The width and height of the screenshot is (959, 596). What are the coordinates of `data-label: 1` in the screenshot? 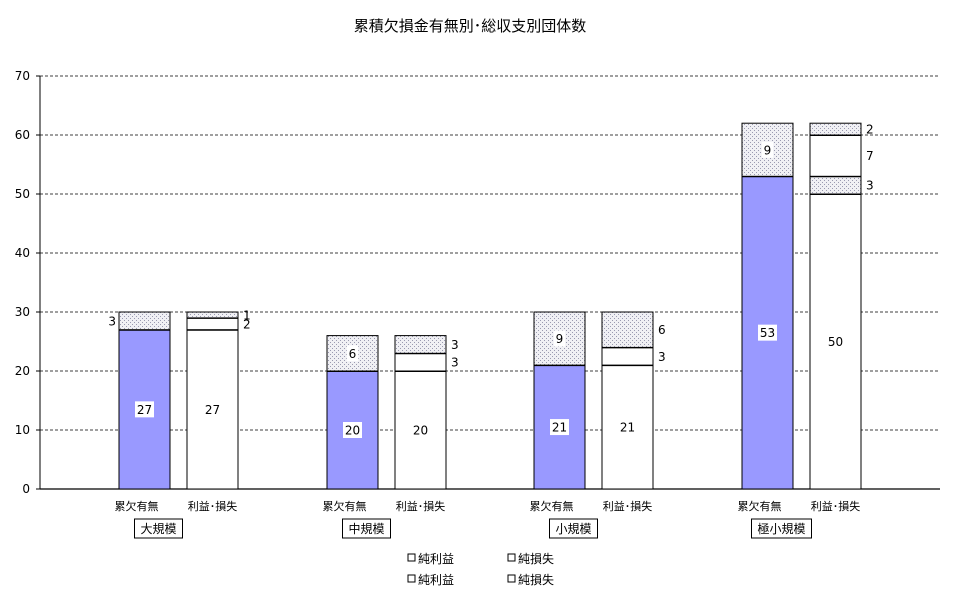 It's located at (247, 315).